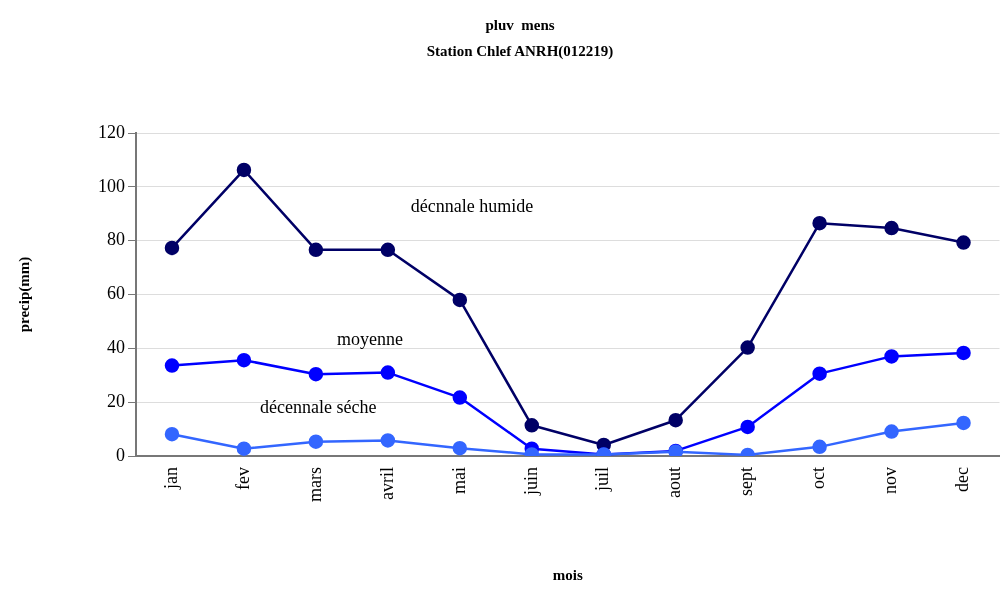 The width and height of the screenshot is (1008, 593). I want to click on y-tick-label: 20, so click(116, 400).